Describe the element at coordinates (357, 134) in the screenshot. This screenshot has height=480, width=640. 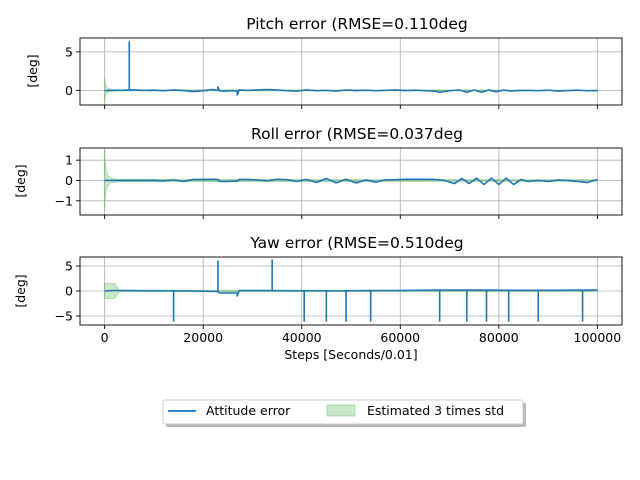
I see `subplot-title: Roll error (RMSE=0.037deg` at that location.